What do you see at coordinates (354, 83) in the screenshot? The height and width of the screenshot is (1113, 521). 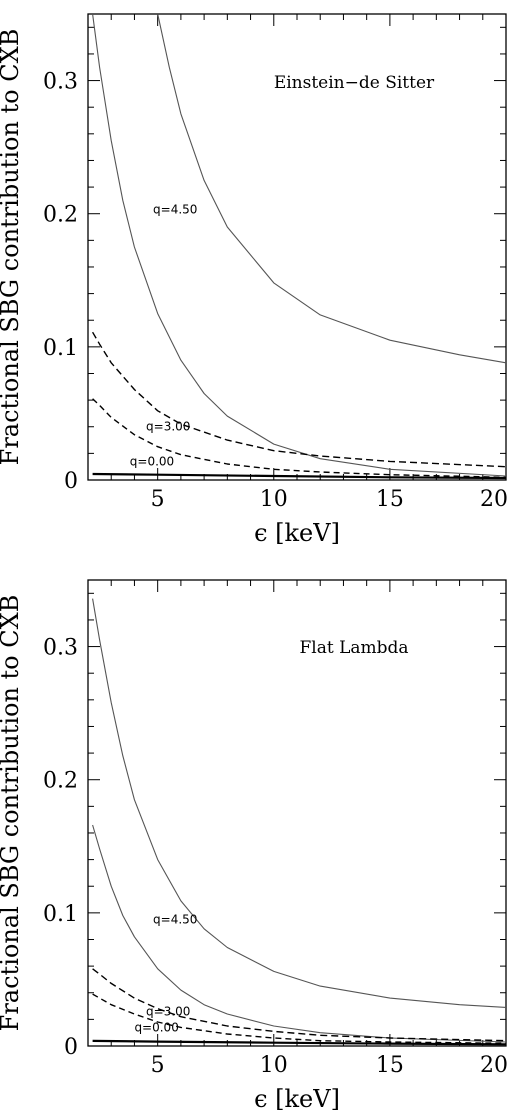 I see `model-annotation: Einstein−de Sitter` at bounding box center [354, 83].